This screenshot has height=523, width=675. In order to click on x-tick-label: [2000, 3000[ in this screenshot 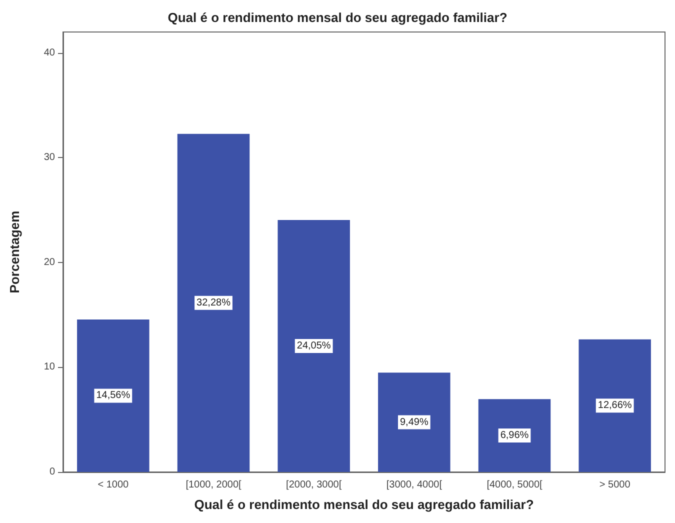, I will do `click(314, 485)`.